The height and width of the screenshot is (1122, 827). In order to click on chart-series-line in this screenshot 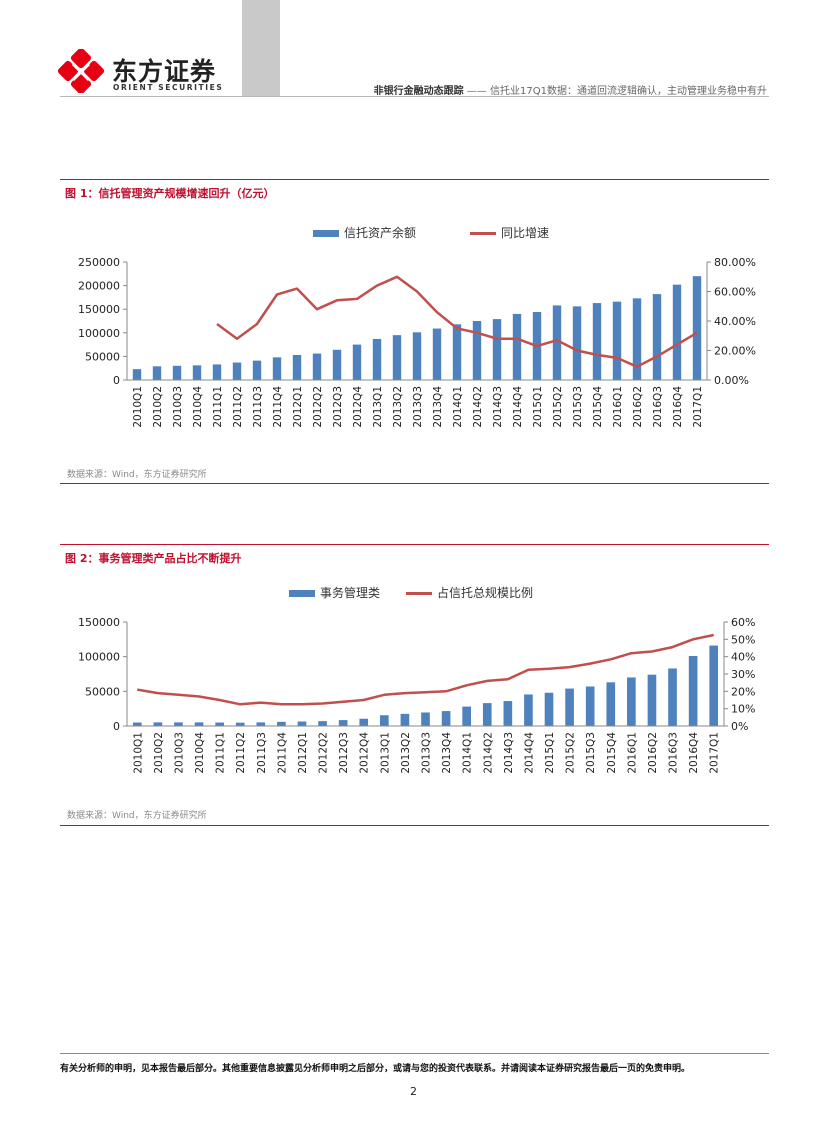, I will do `click(425, 669)`.